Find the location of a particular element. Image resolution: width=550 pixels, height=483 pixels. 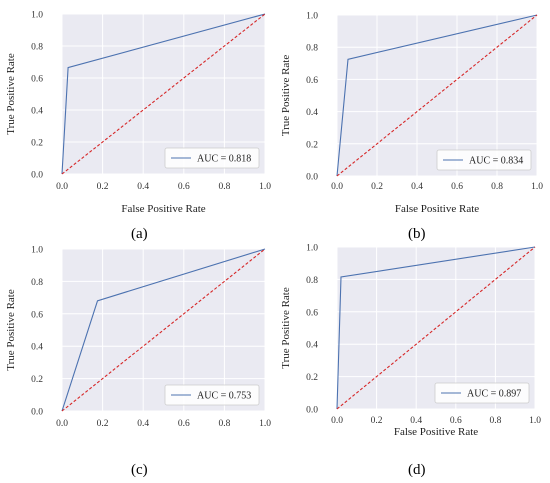

y-tick-label-c: 0.0 is located at coordinates (37, 413).